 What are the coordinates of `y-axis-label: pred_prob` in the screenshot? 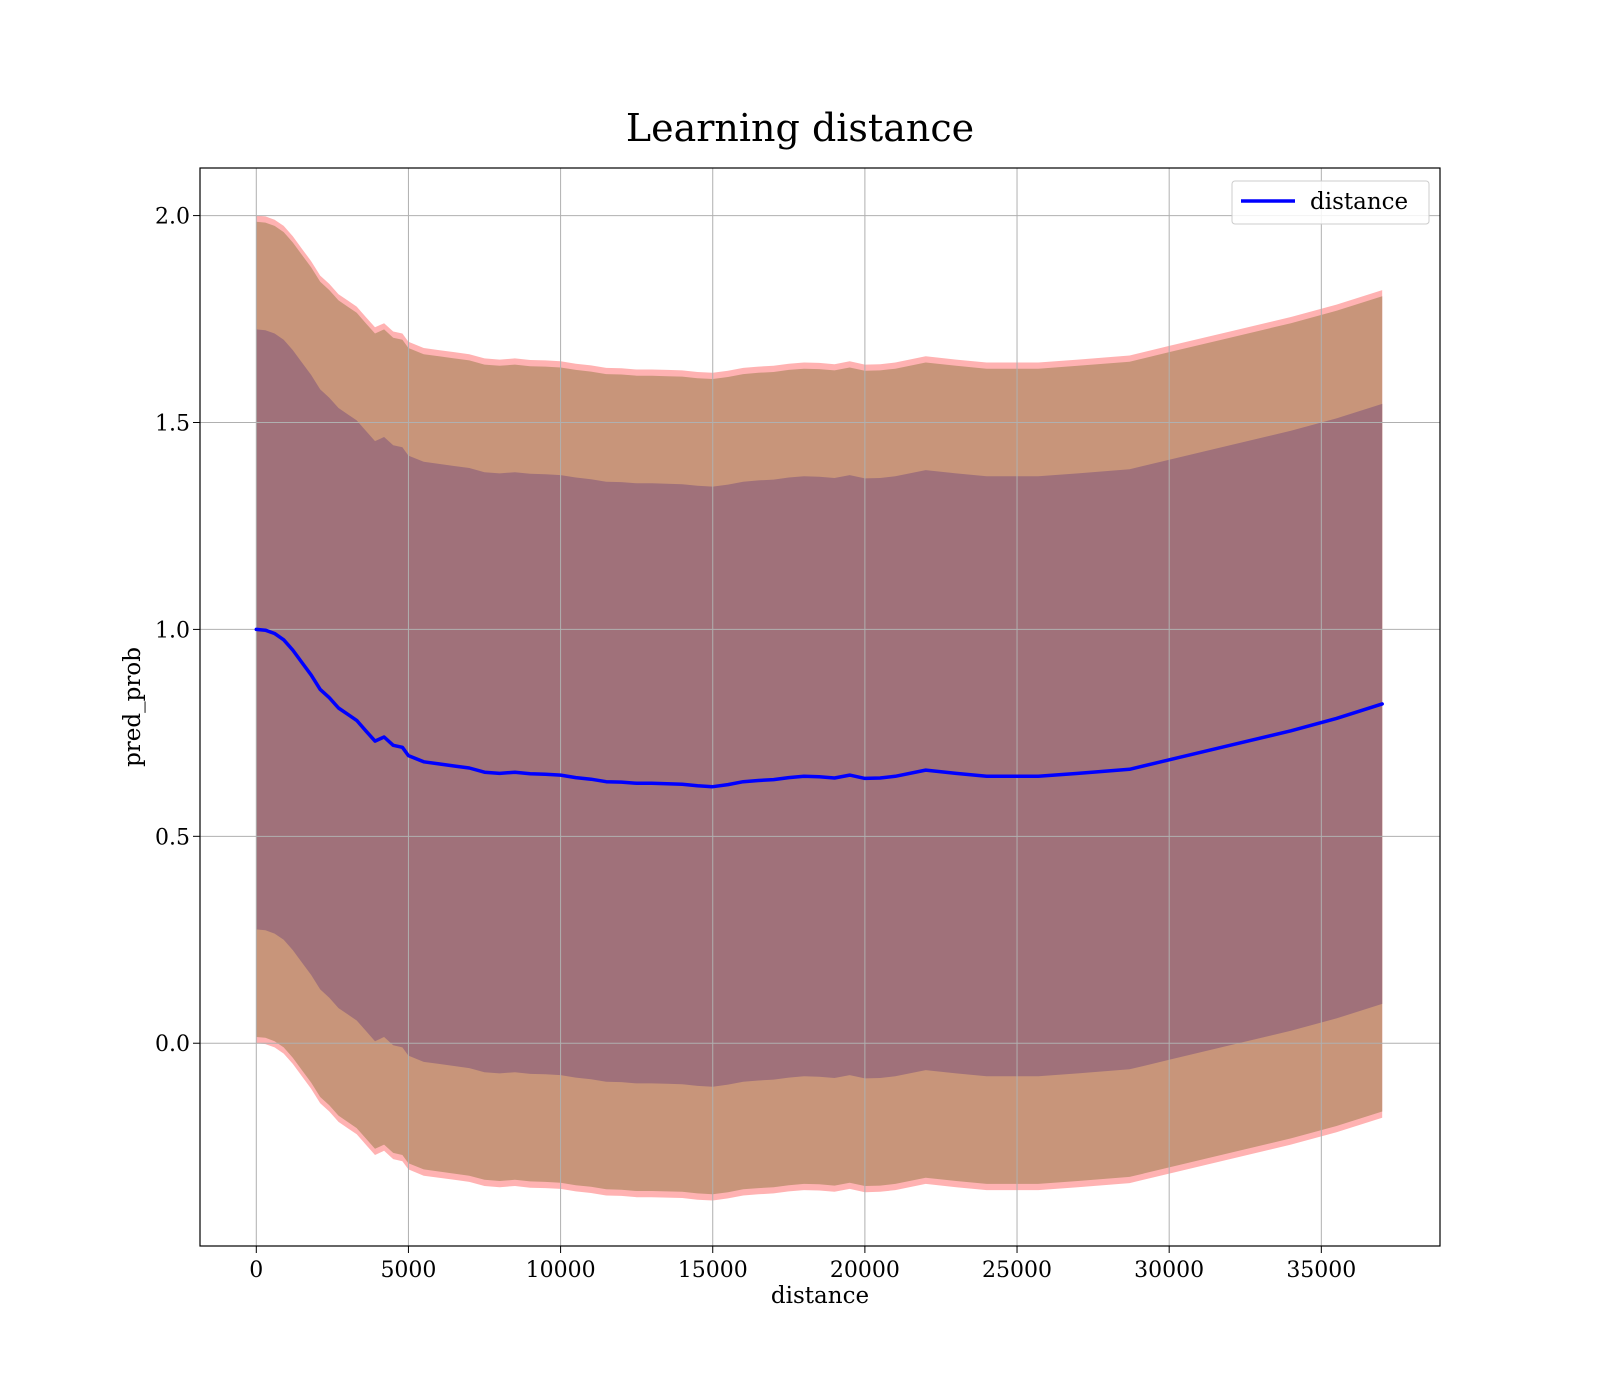 It's located at (133, 707).